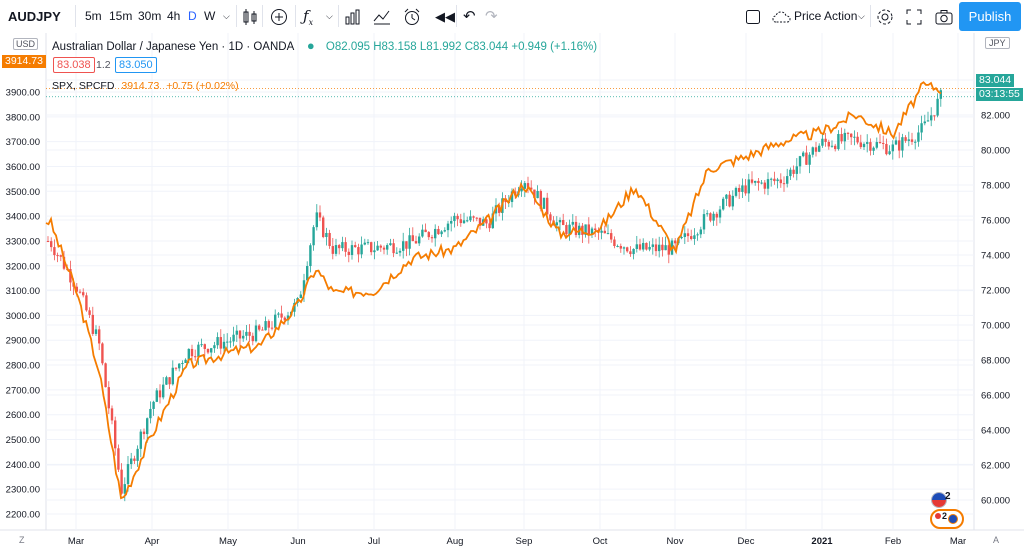 The image size is (1024, 551). I want to click on left-tick-label: 3000.00, so click(23, 316).